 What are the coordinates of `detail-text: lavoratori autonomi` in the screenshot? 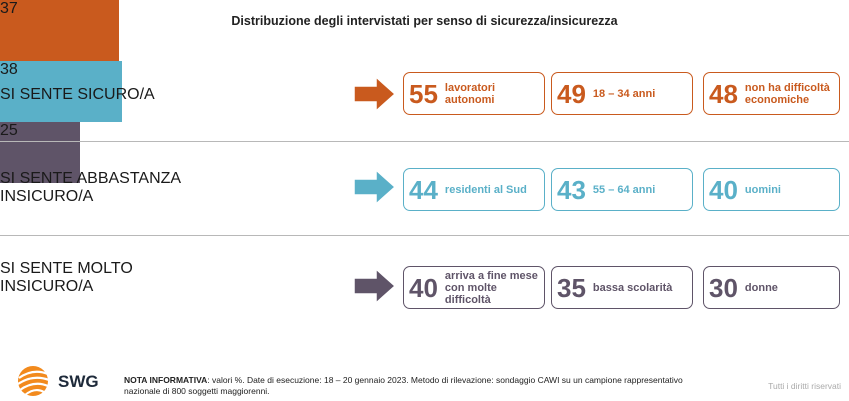 It's located at (470, 94).